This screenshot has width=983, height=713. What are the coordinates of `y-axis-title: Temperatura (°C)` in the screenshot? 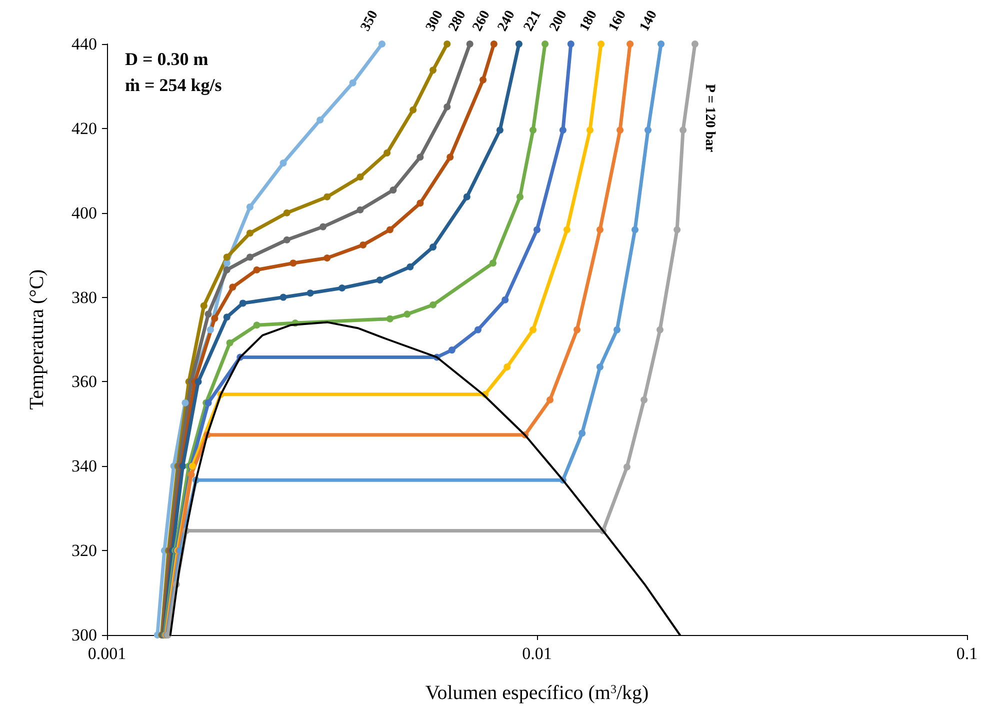 It's located at (37, 339).